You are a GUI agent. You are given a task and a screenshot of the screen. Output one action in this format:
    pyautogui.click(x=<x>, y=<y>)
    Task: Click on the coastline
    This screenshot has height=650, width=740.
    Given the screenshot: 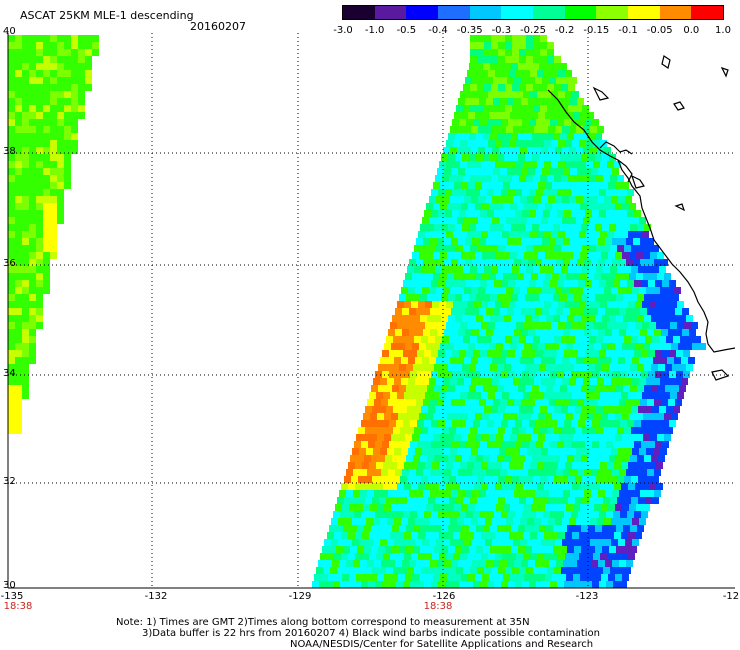 What is the action you would take?
    pyautogui.click(x=641, y=218)
    